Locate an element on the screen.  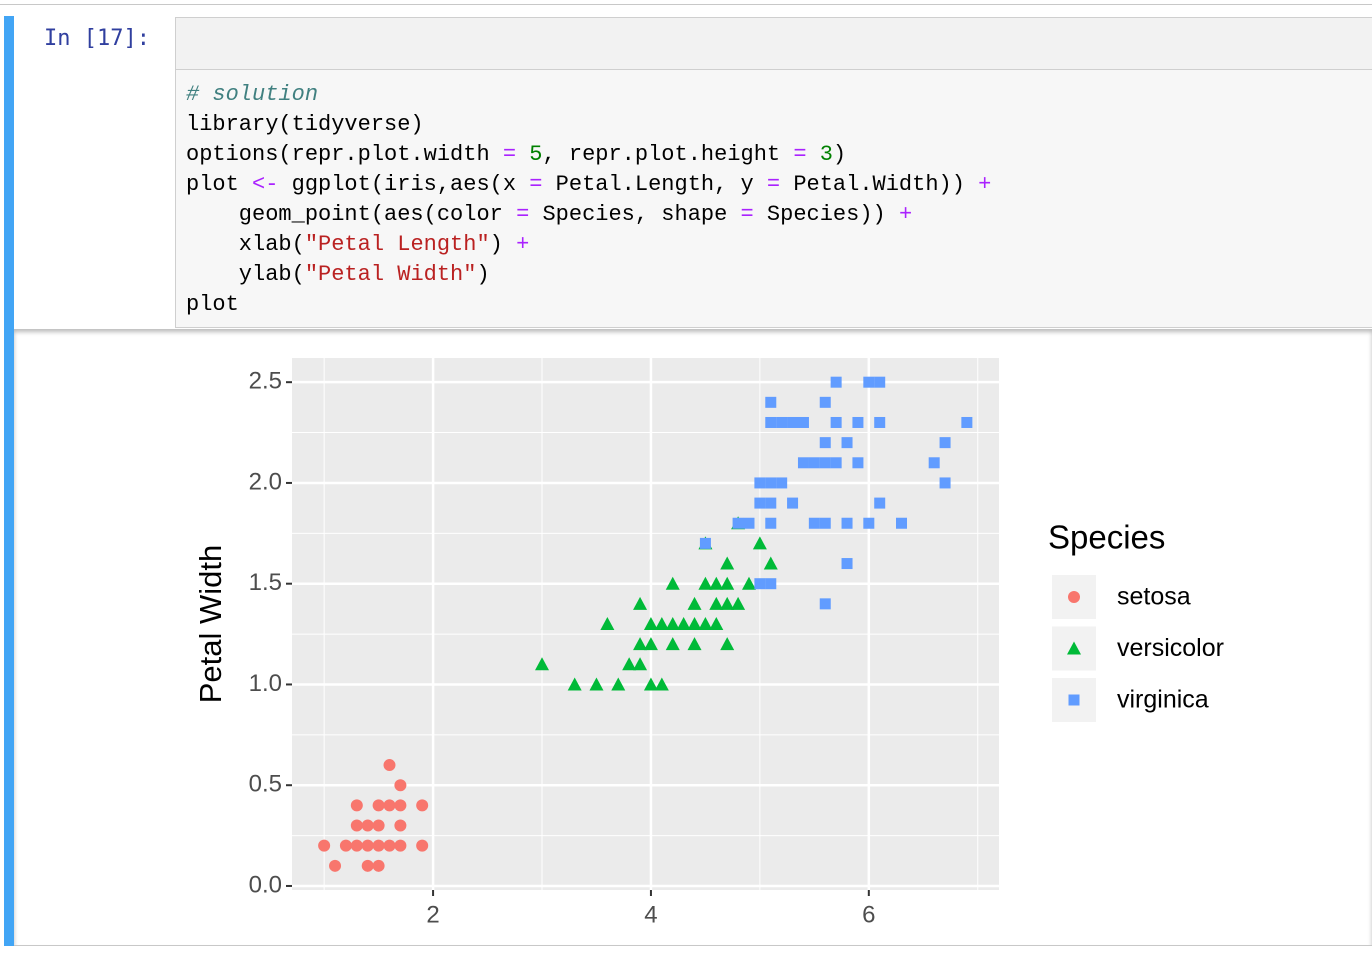
code-token: geom_point(aes(color is located at coordinates (351, 214).